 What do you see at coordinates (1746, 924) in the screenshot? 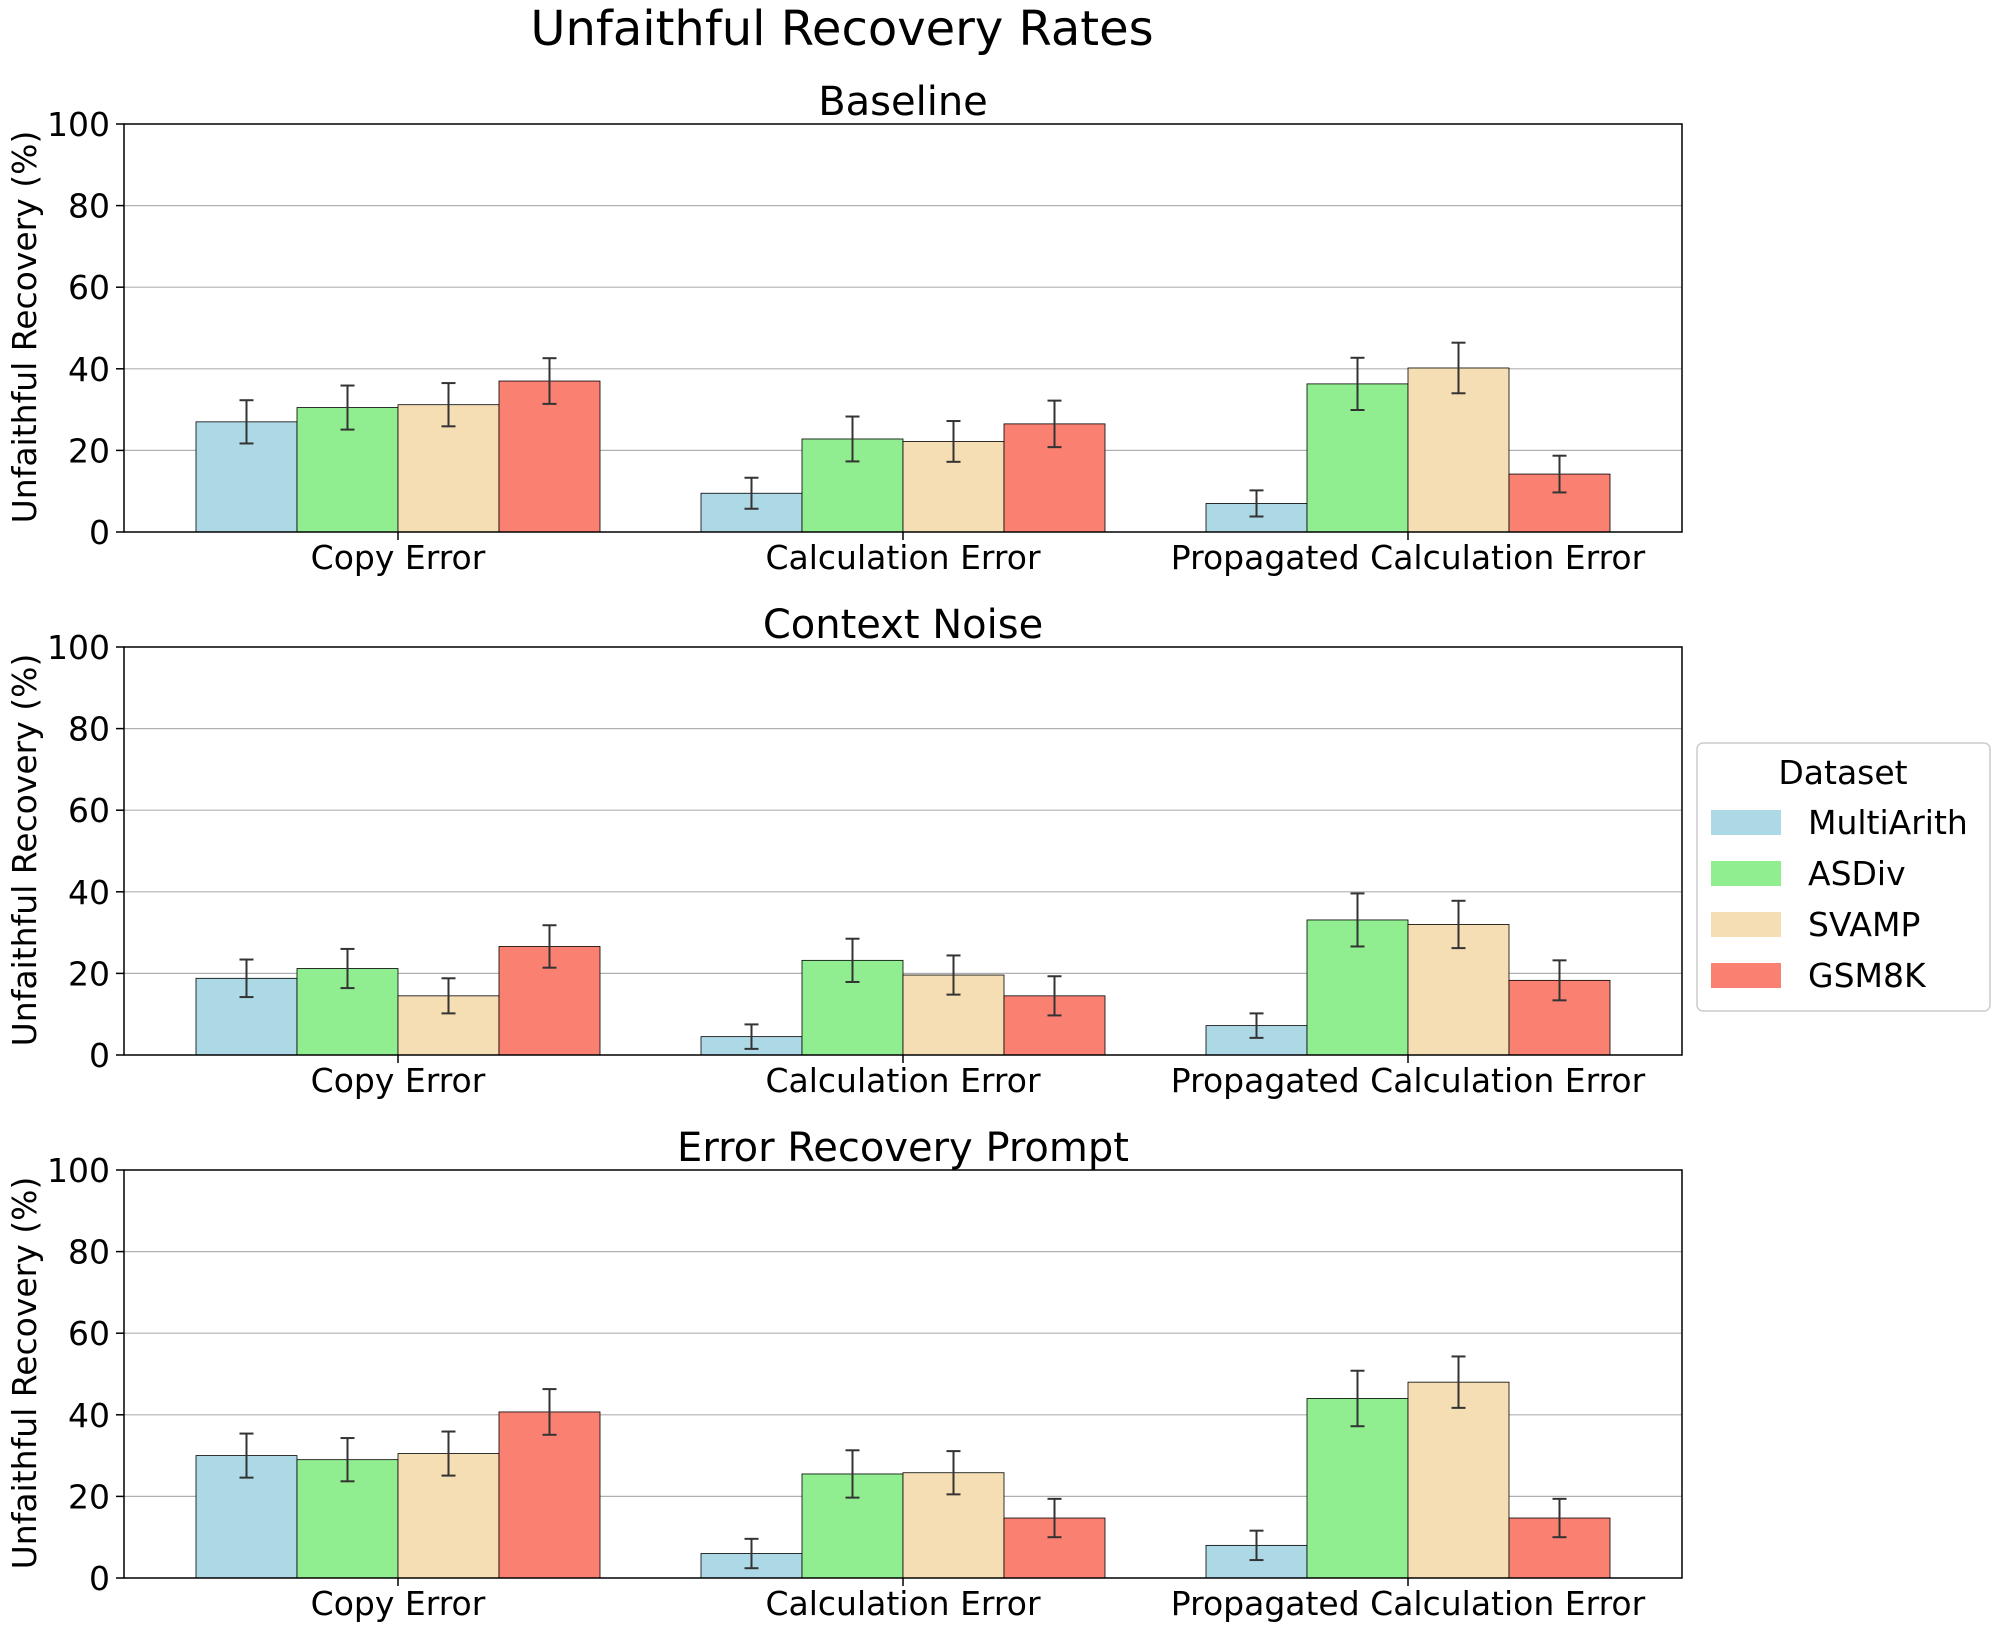
I see `legend-swatch-svamp` at bounding box center [1746, 924].